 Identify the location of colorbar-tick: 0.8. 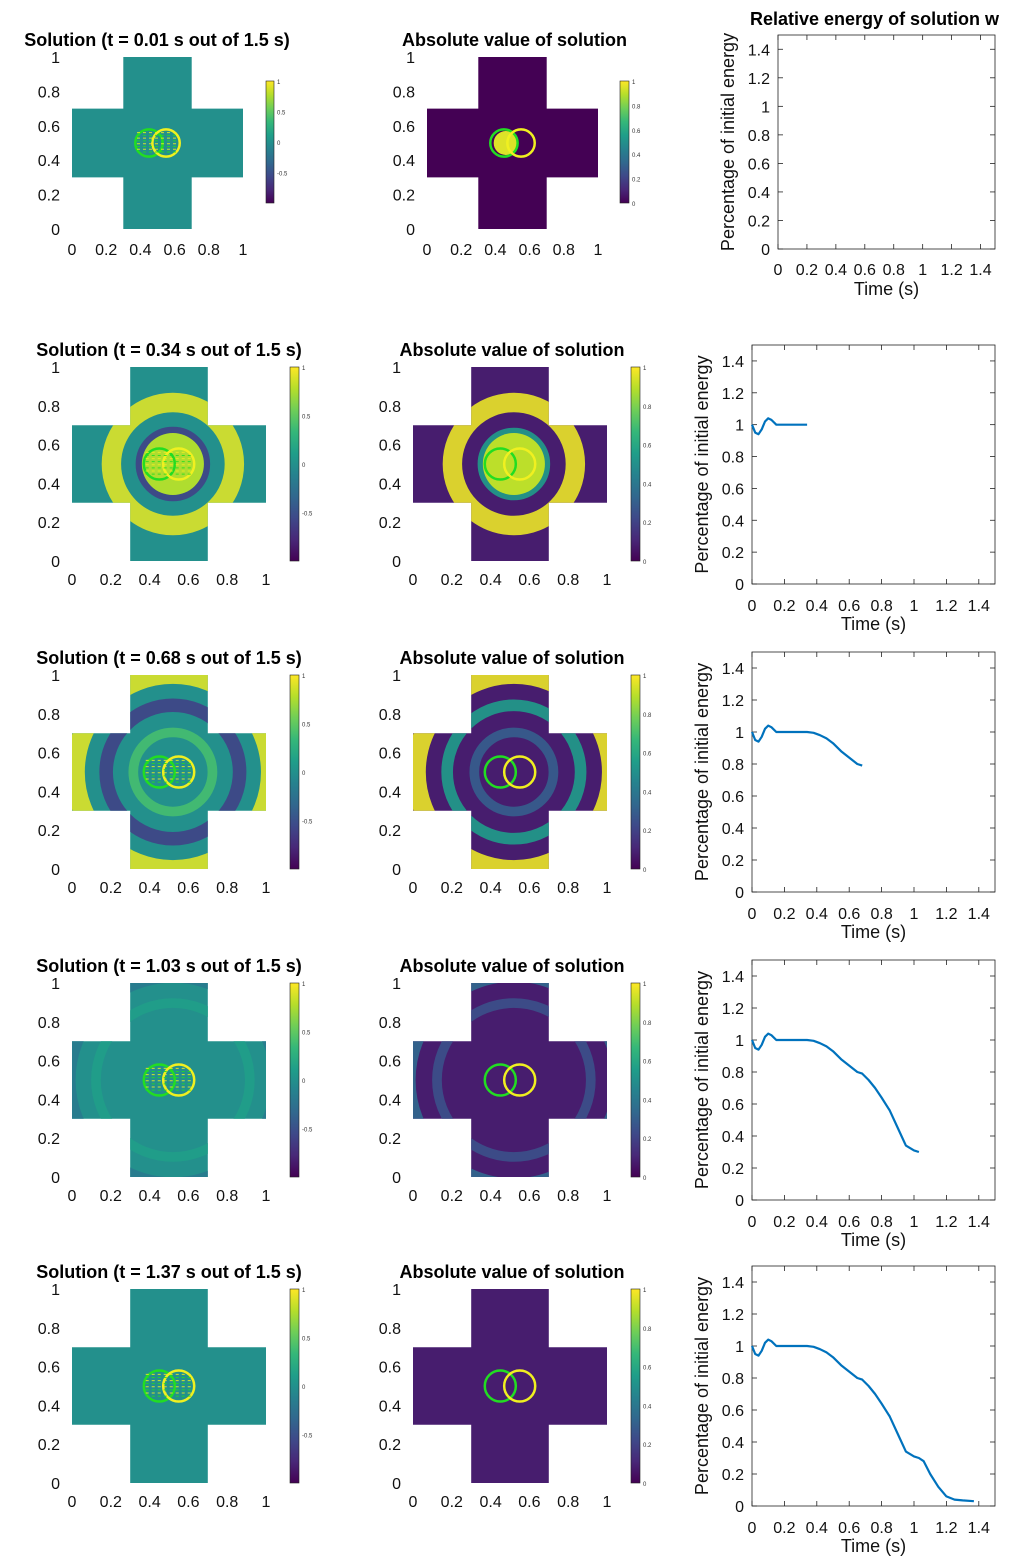
(647, 1330).